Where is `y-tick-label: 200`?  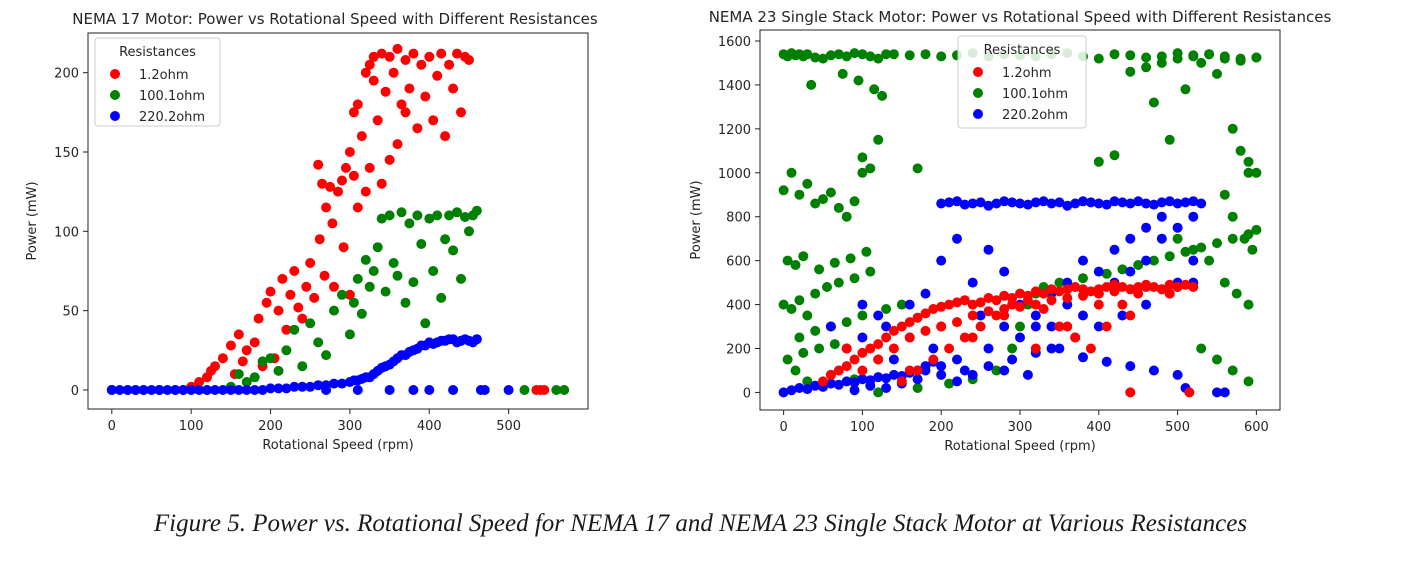 y-tick-label: 200 is located at coordinates (66, 74).